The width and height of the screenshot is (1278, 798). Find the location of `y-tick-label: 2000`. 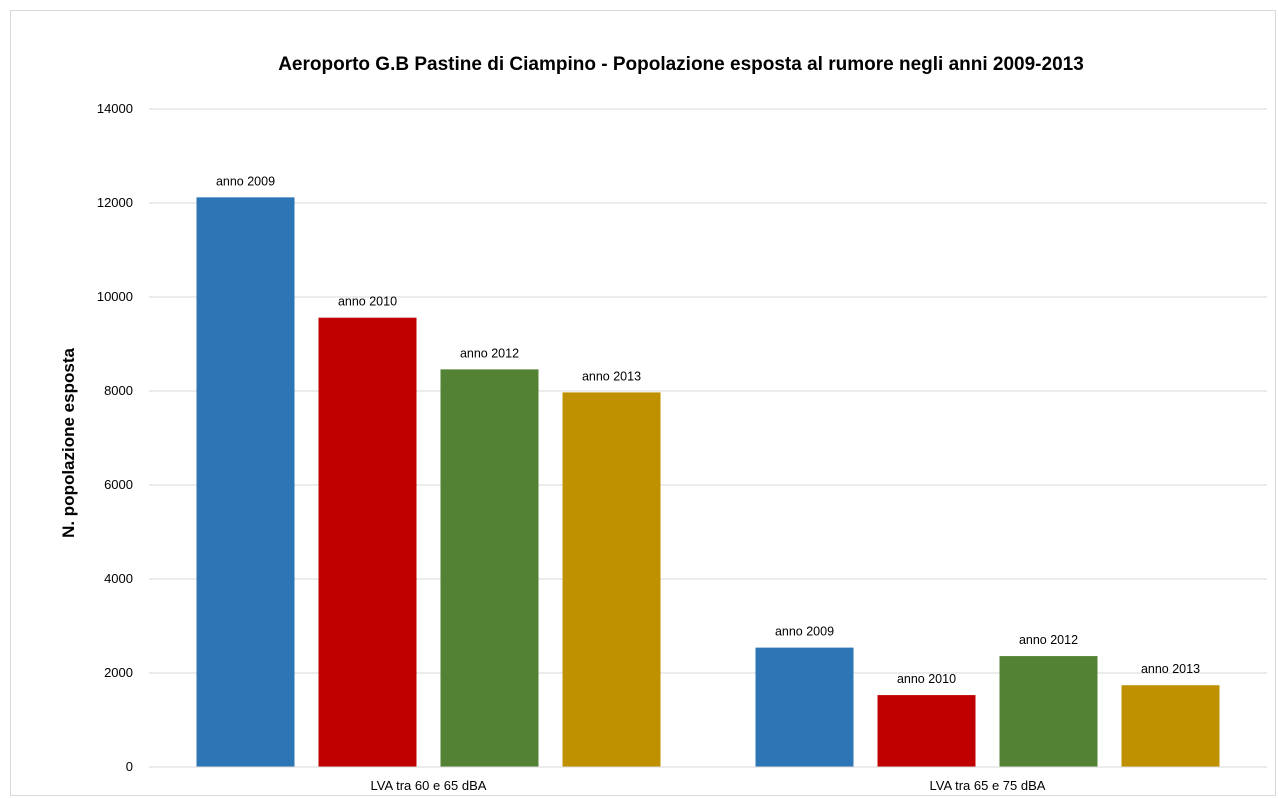

y-tick-label: 2000 is located at coordinates (118, 672).